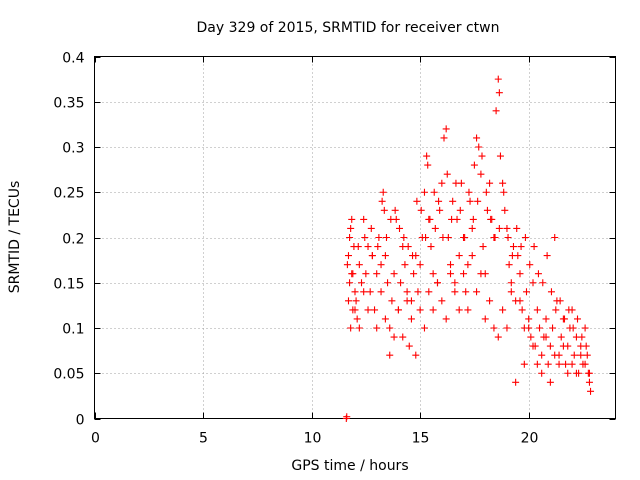 Image resolution: width=640 pixels, height=480 pixels. What do you see at coordinates (68, 375) in the screenshot?
I see `y-tick-label: 0.05` at bounding box center [68, 375].